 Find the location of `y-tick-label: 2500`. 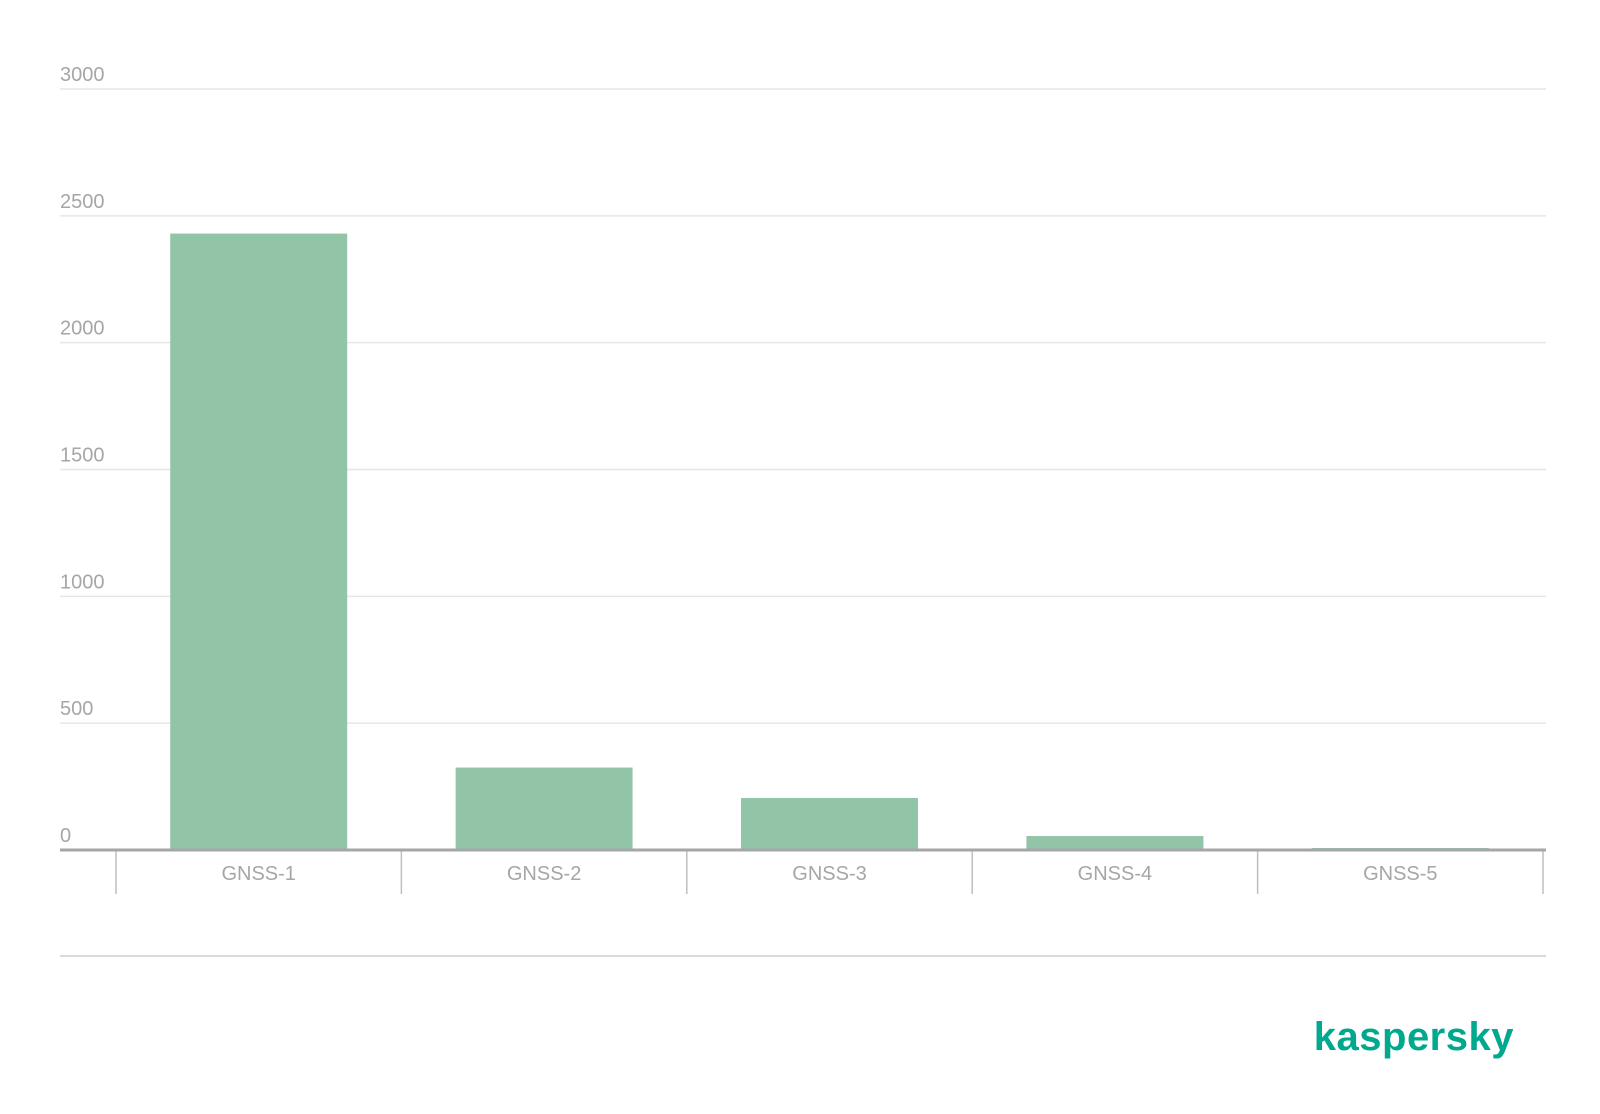

y-tick-label: 2500 is located at coordinates (82, 202).